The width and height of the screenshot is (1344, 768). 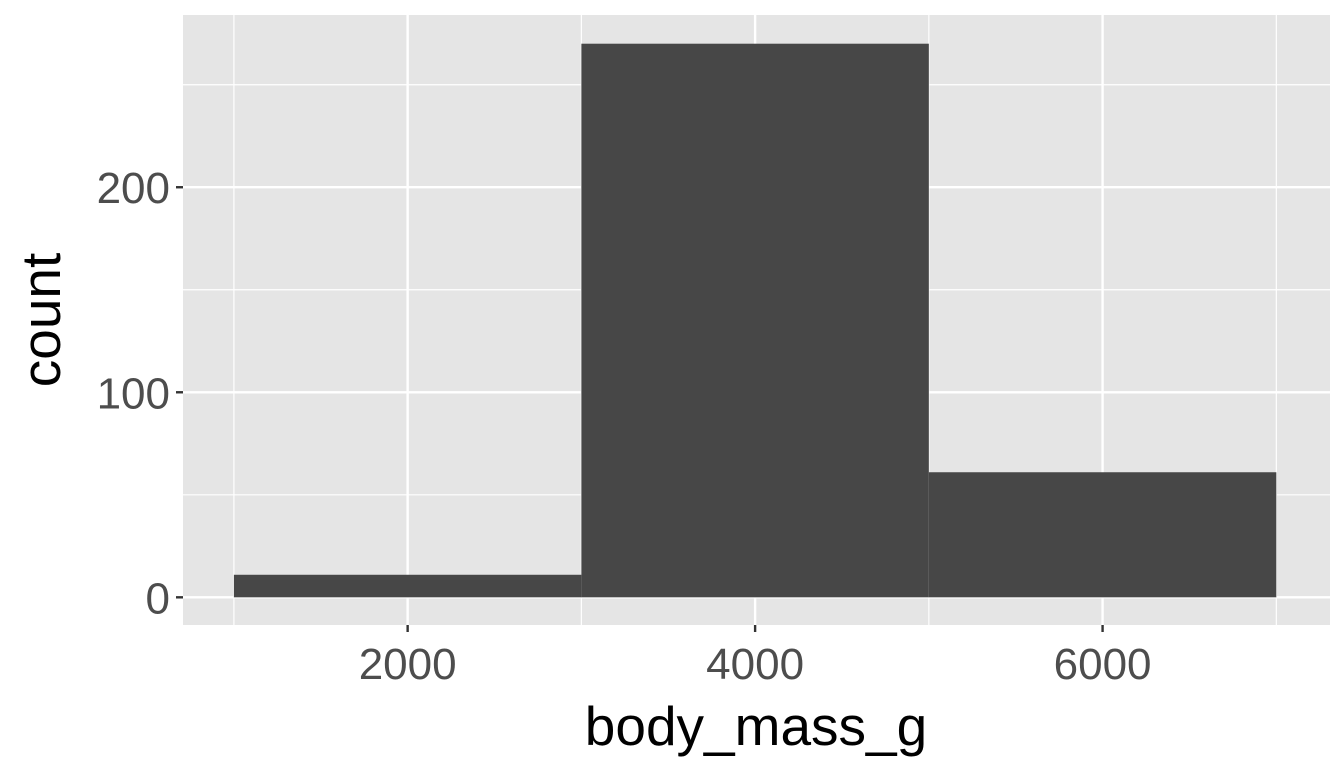 I want to click on y-tick-label: 200, so click(x=133, y=188).